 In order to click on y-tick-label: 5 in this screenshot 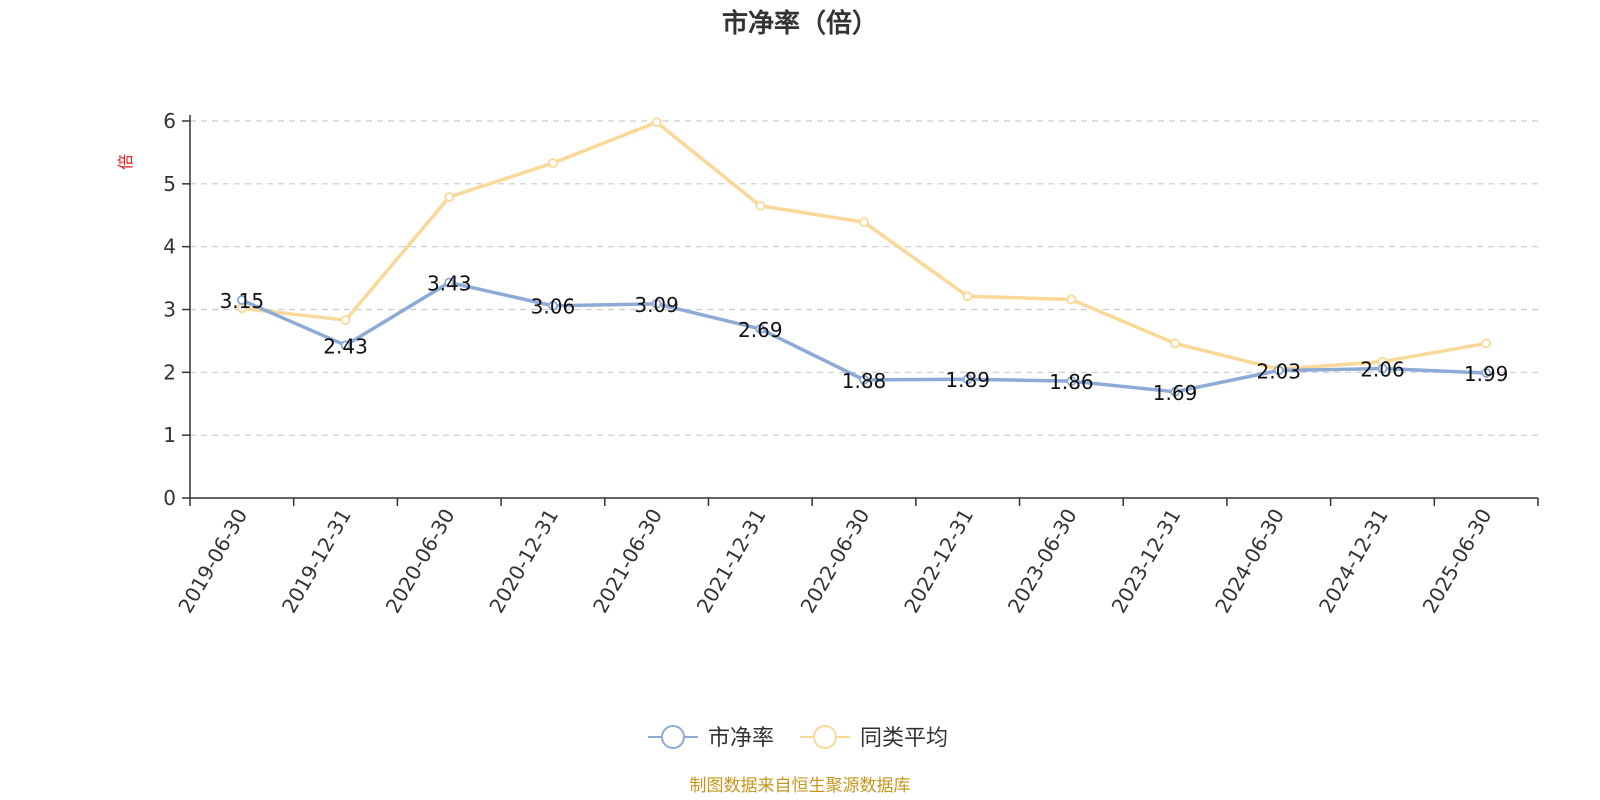, I will do `click(169, 184)`.